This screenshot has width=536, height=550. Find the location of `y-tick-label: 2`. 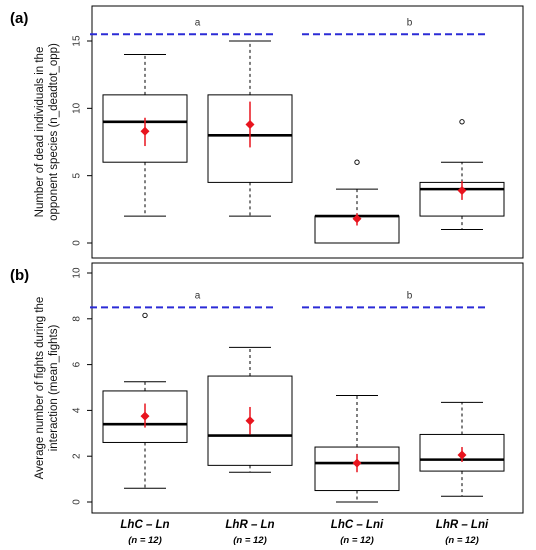

y-tick-label: 2 is located at coordinates (77, 456).